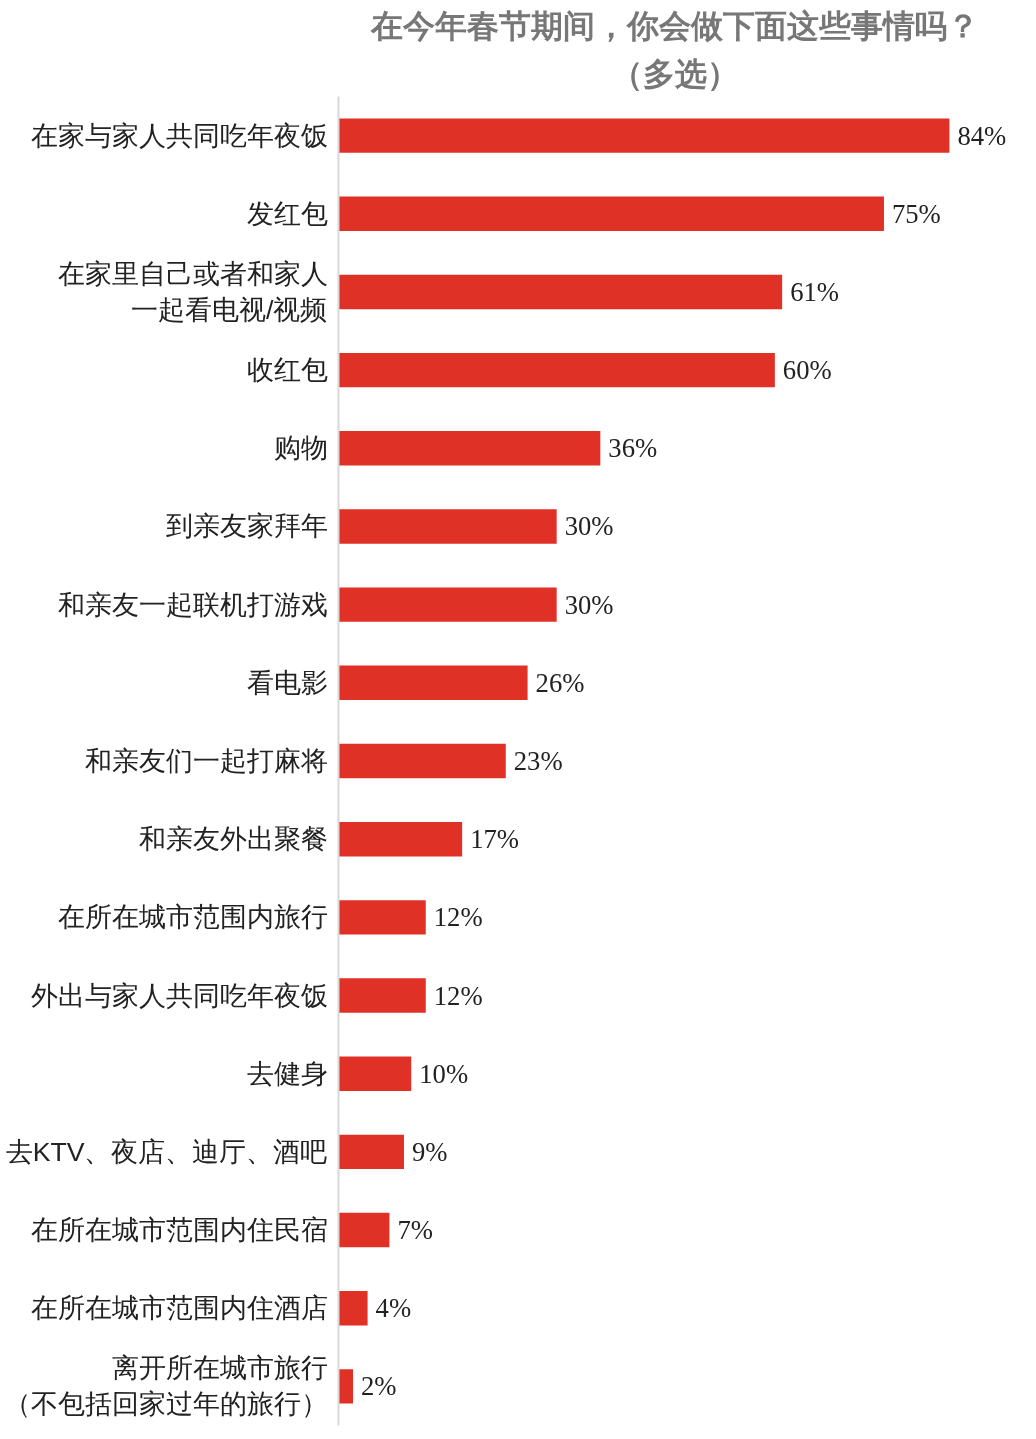 The height and width of the screenshot is (1439, 1036). What do you see at coordinates (206, 761) in the screenshot?
I see `y-tick-label: 和亲友们一起打麻将` at bounding box center [206, 761].